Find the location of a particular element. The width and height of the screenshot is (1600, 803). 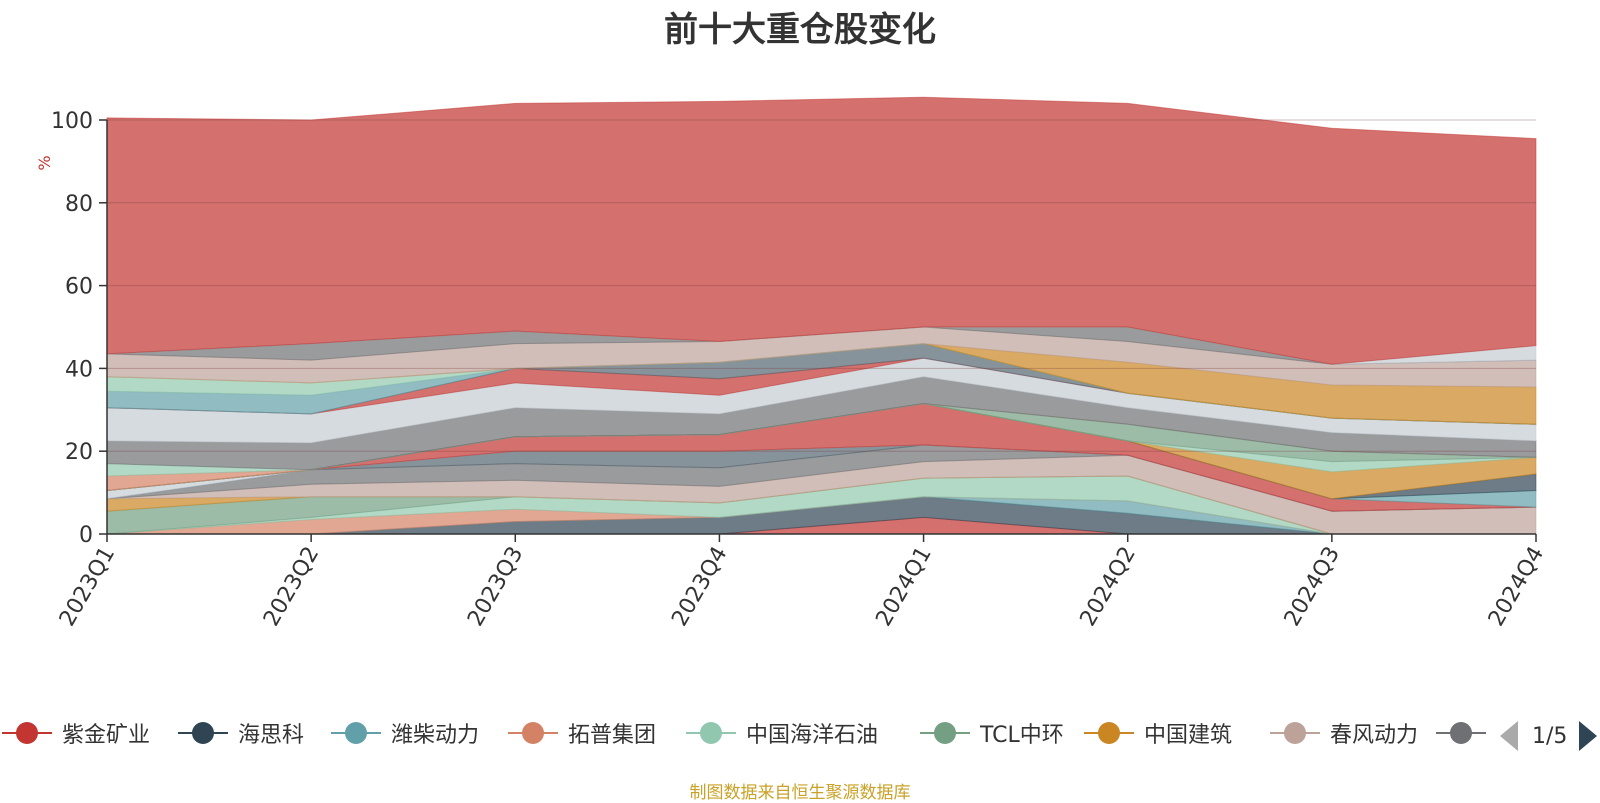

legend-item: 中国海洋石油 is located at coordinates (782, 733).